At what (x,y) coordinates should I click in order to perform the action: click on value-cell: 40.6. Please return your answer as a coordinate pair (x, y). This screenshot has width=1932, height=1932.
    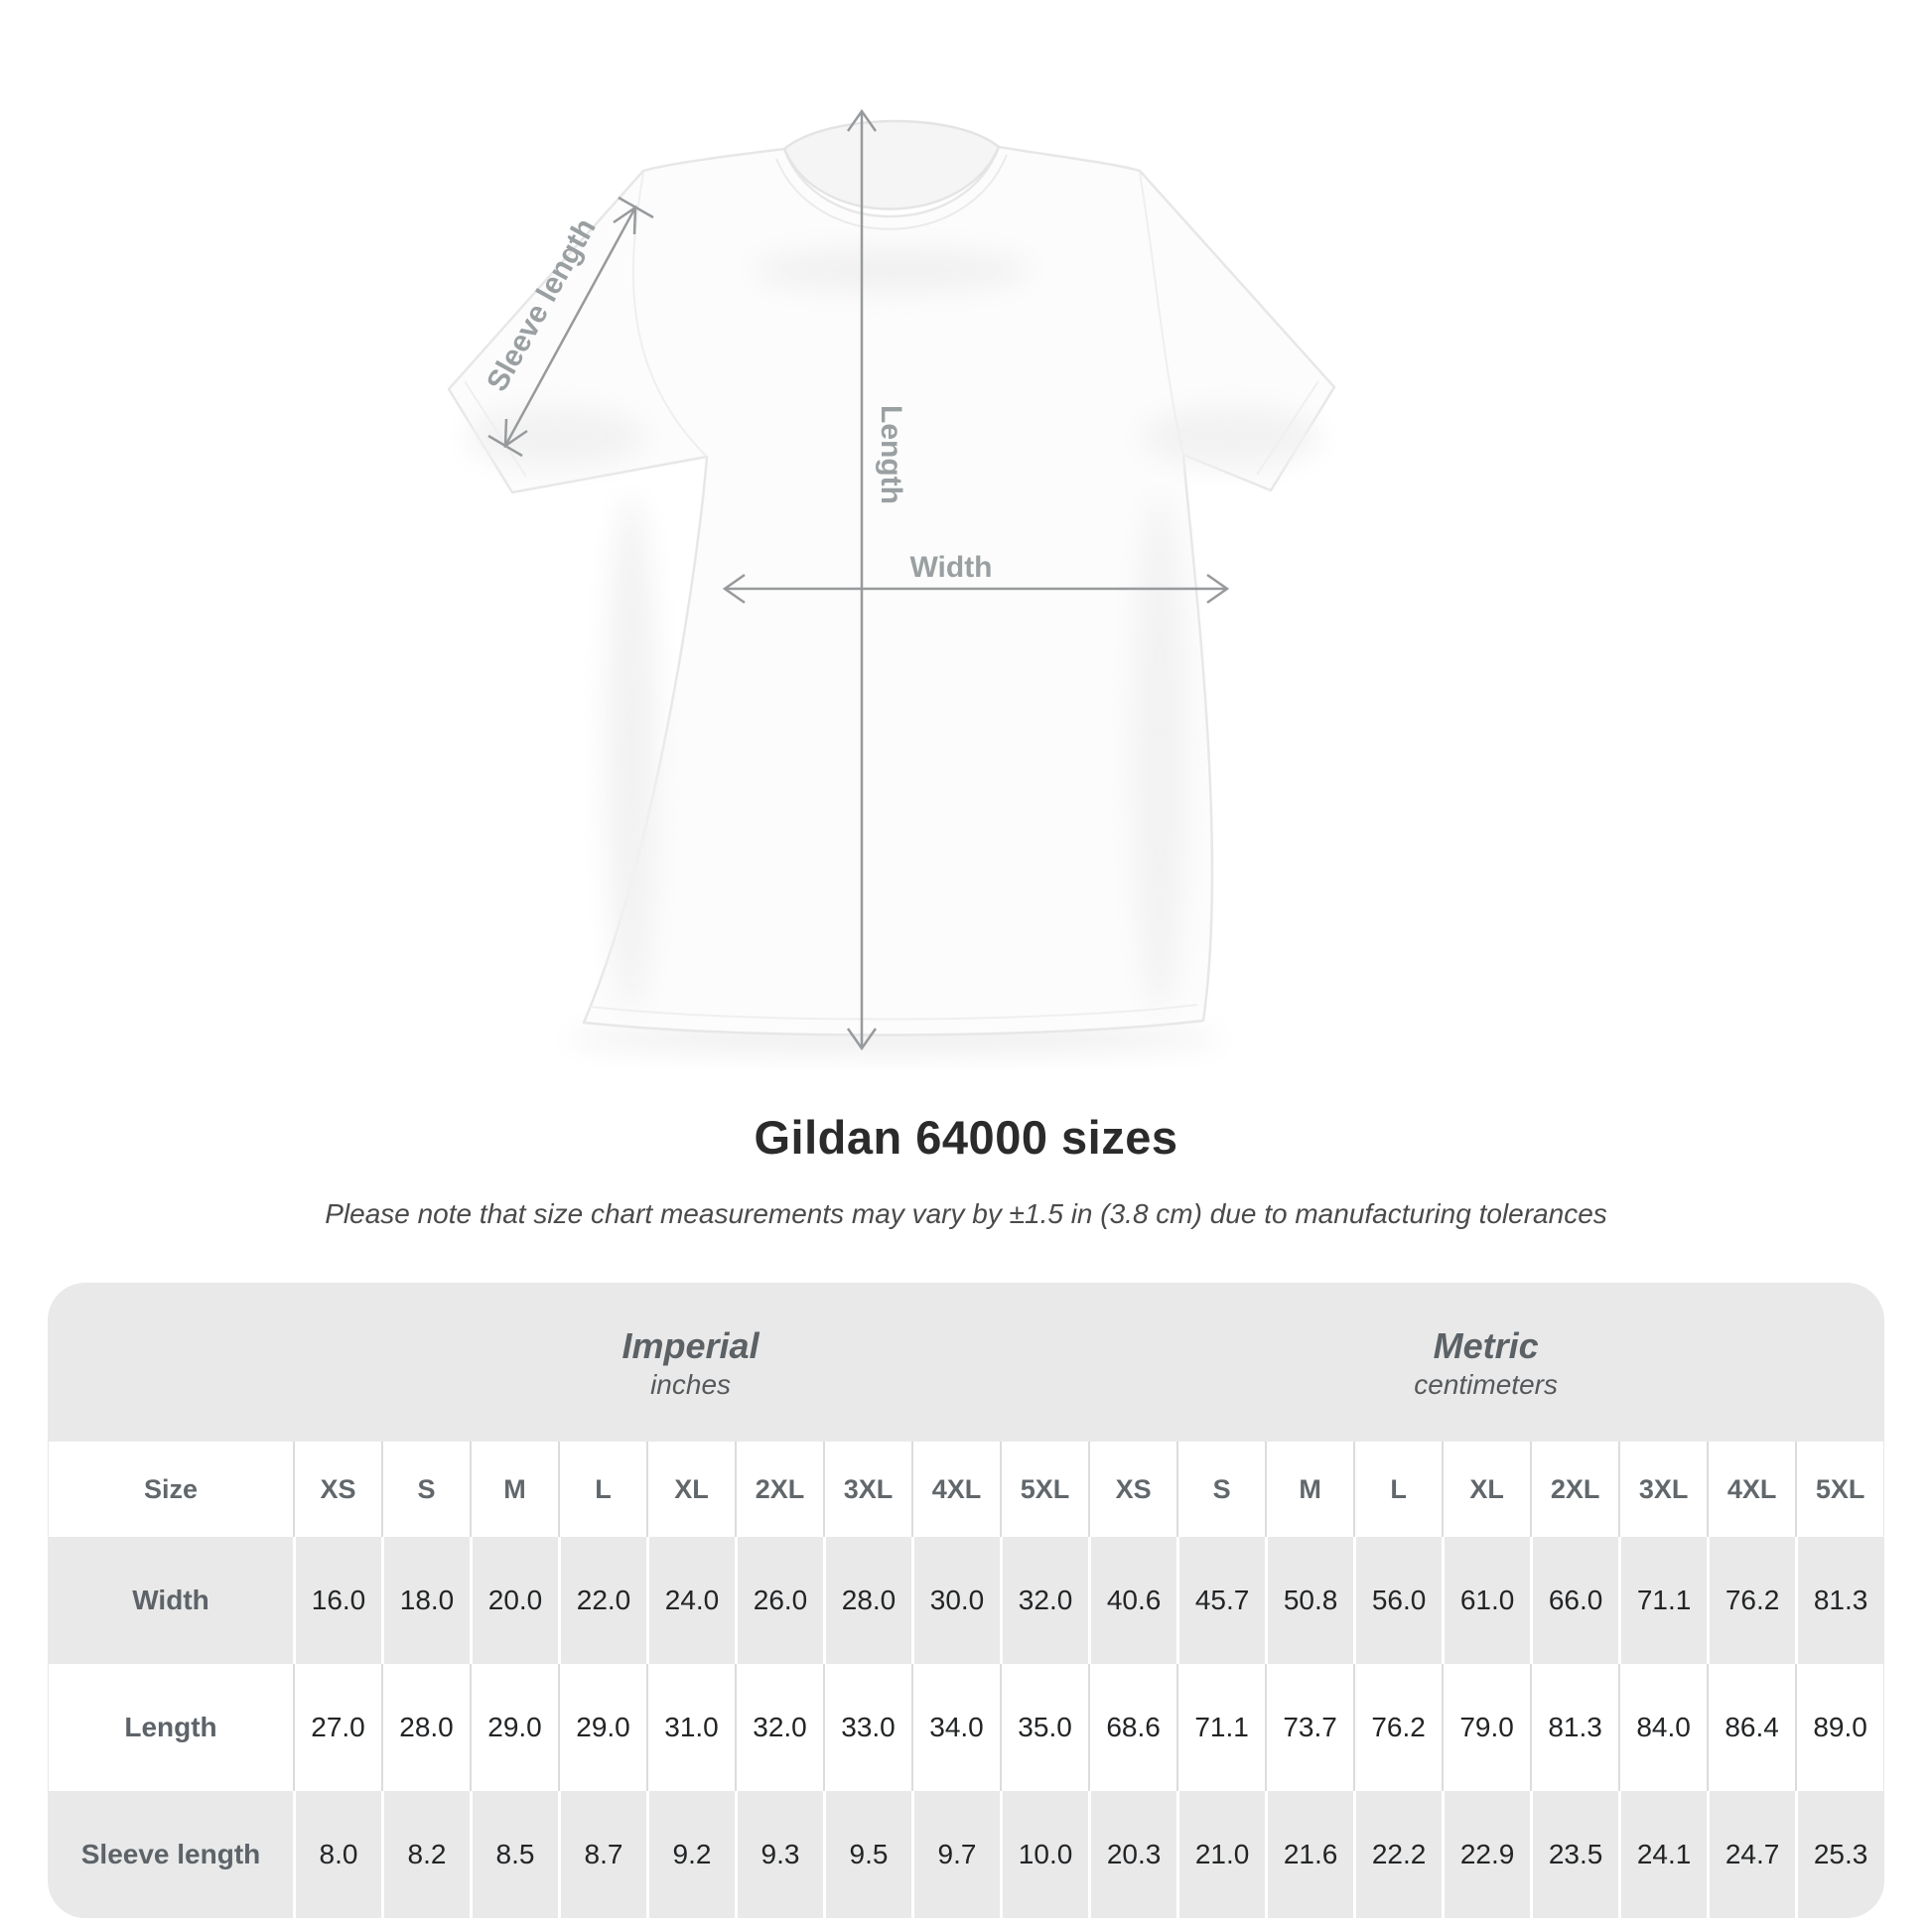
    Looking at the image, I should click on (1132, 1600).